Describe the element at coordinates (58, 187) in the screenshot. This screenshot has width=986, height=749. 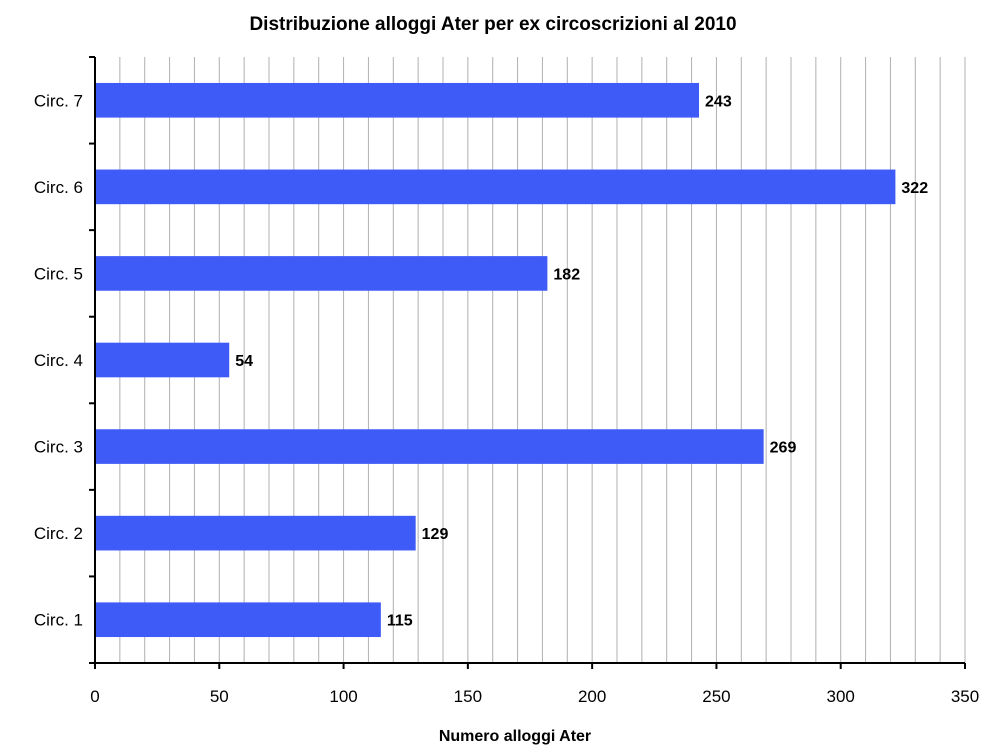
I see `y-tick-label: Circ. 6` at that location.